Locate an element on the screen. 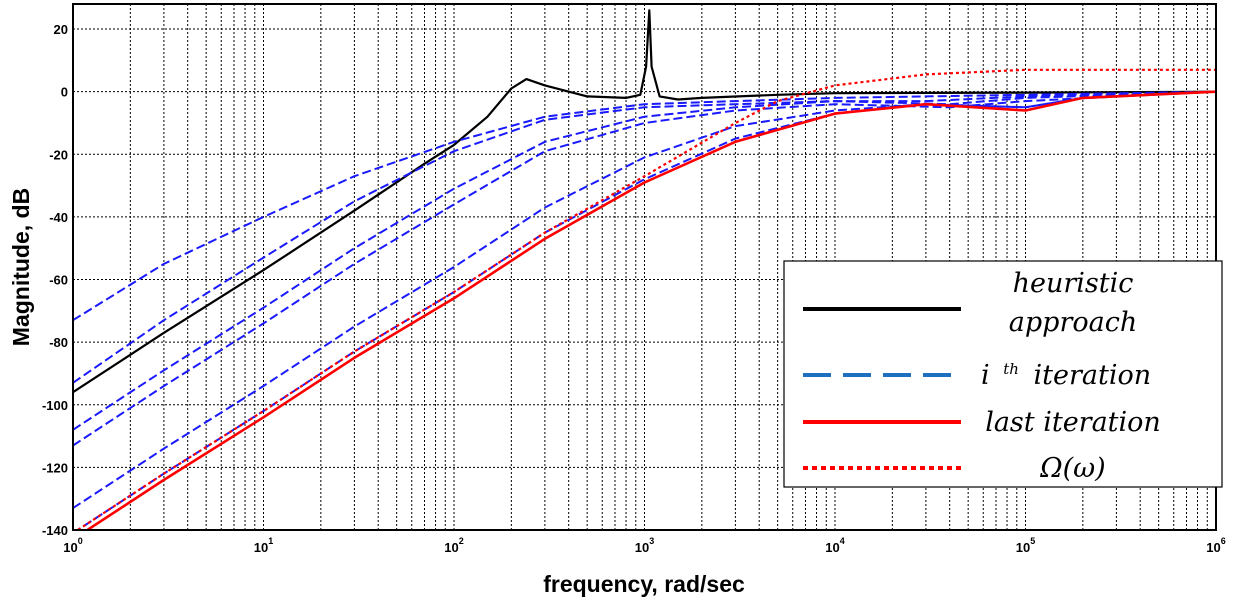  x-tick-label: 10⁴ is located at coordinates (834, 545).